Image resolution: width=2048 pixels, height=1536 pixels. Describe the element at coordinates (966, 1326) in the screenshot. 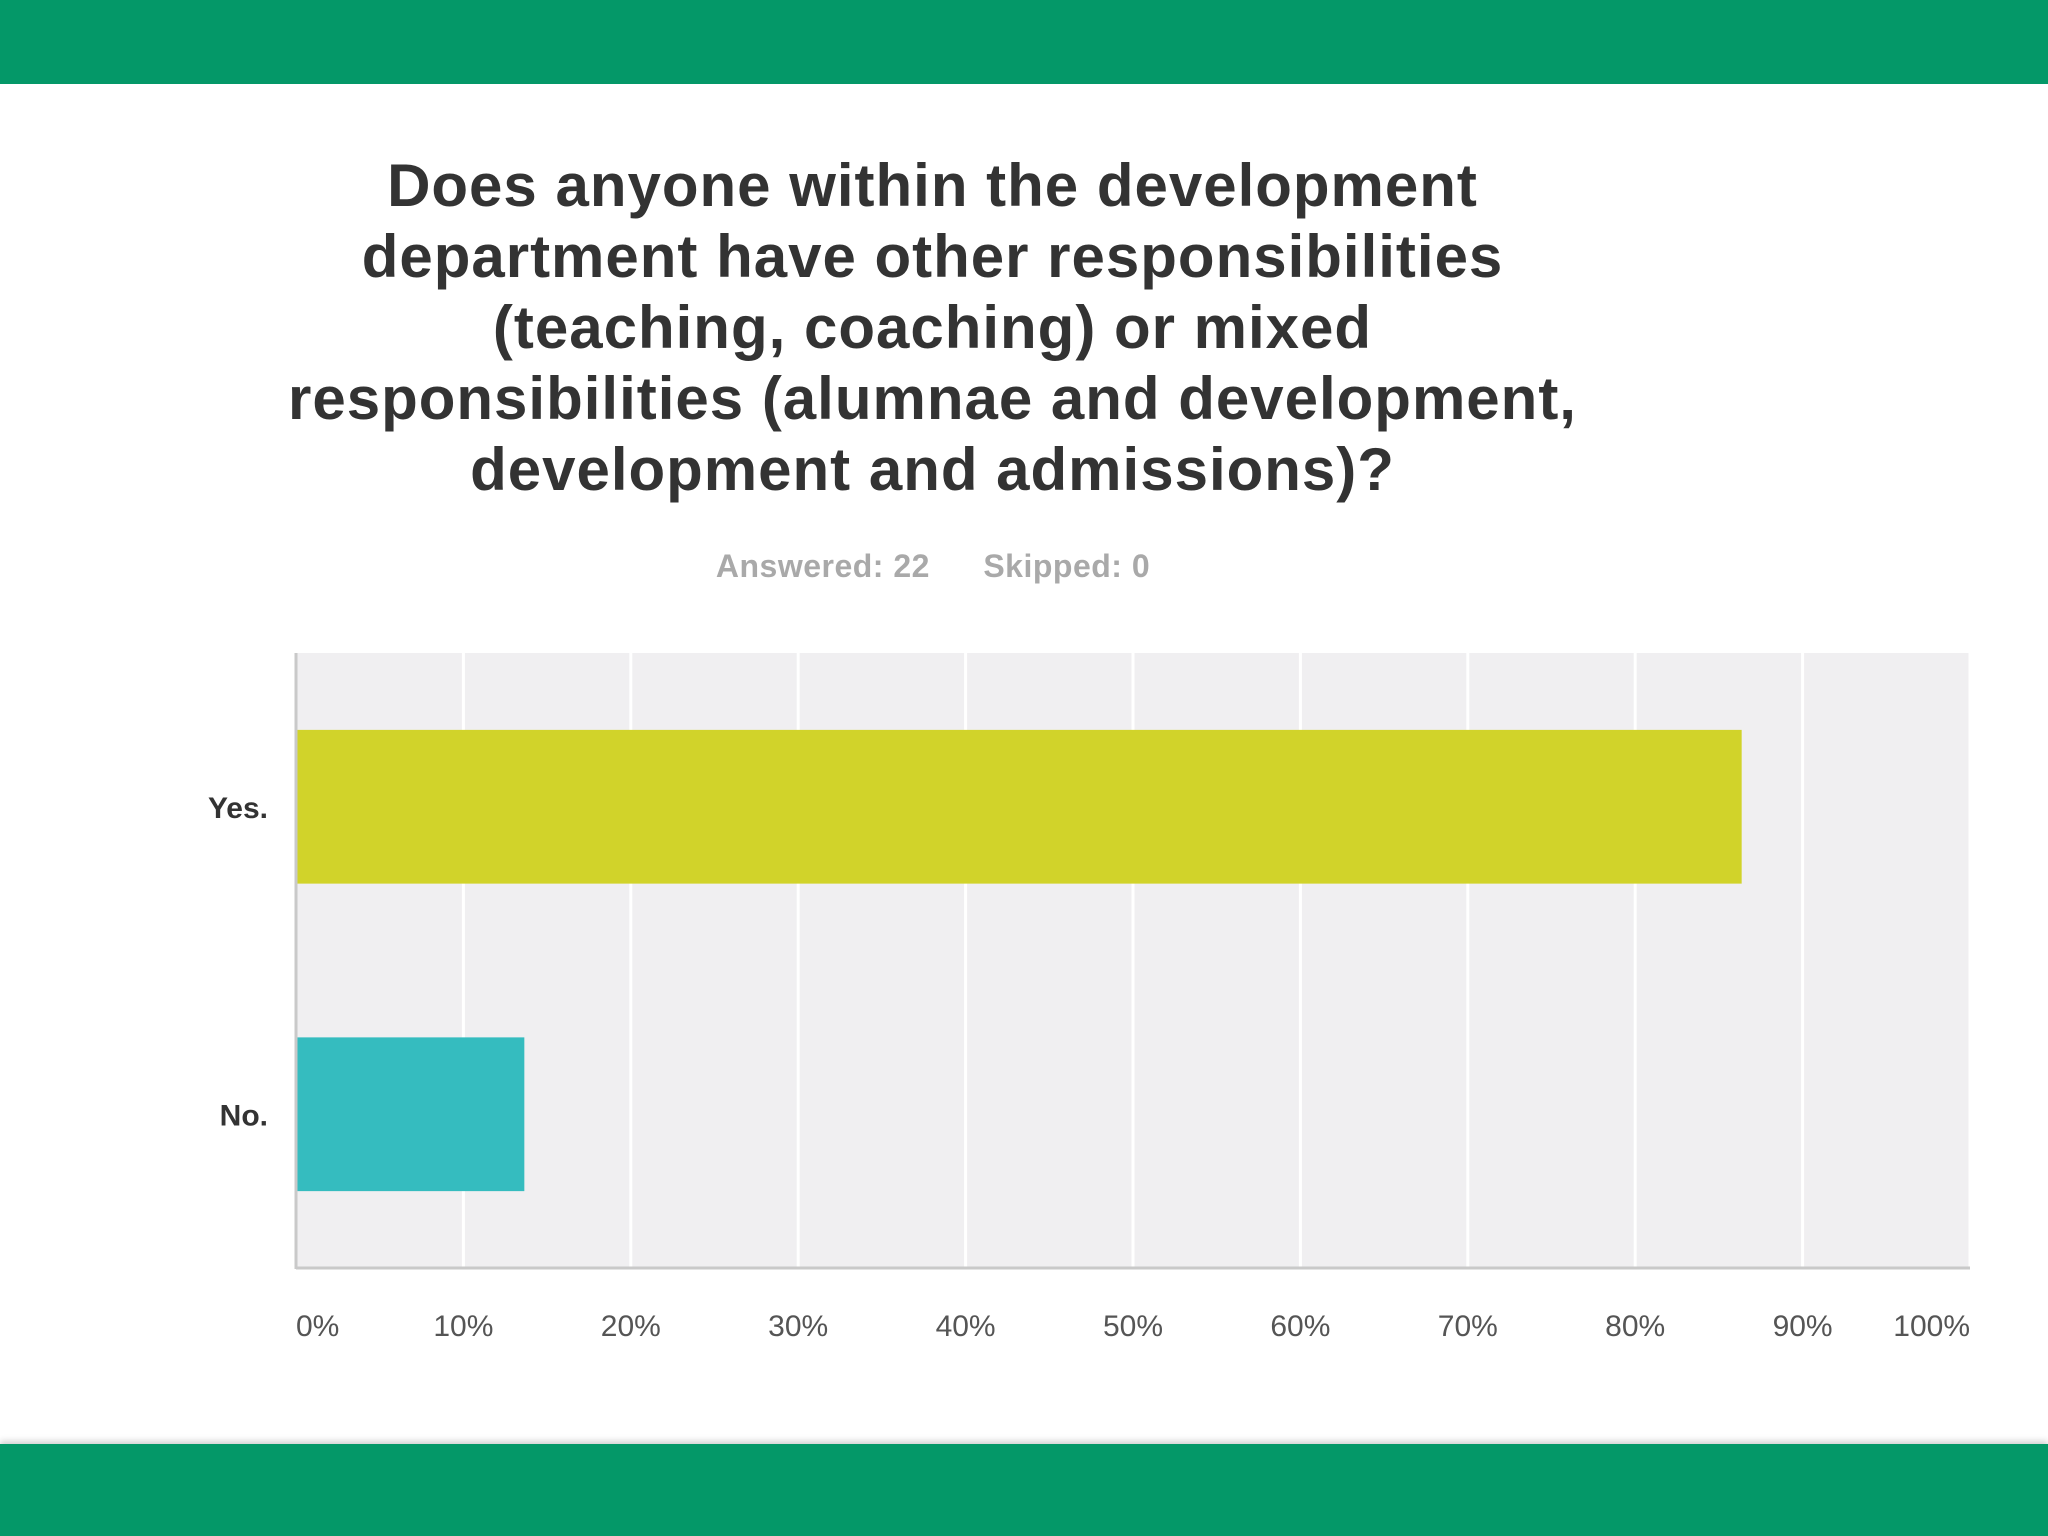

I see `x-tick-label-40: 40%` at that location.